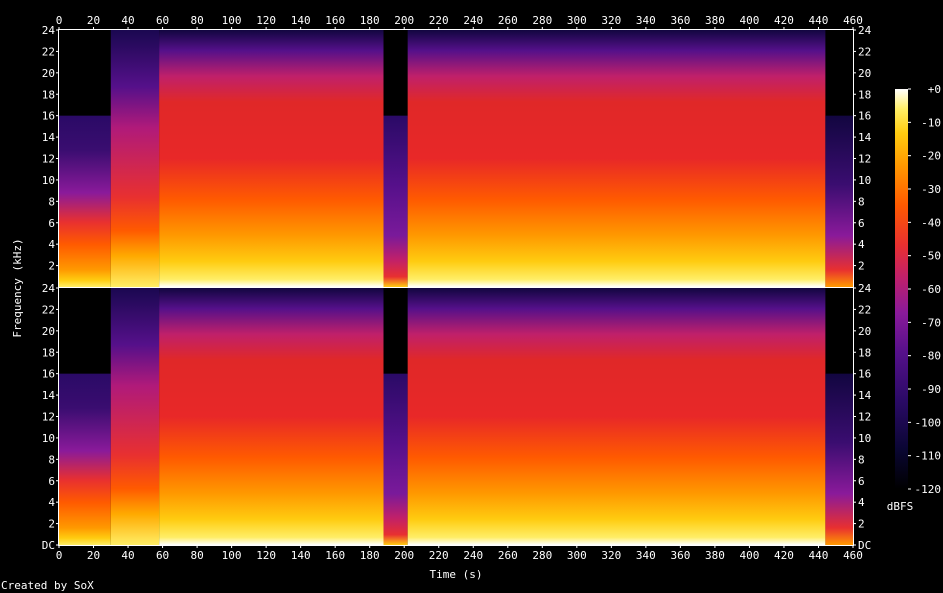 This screenshot has height=593, width=943. I want to click on colorbar-tick-label: -100, so click(928, 422).